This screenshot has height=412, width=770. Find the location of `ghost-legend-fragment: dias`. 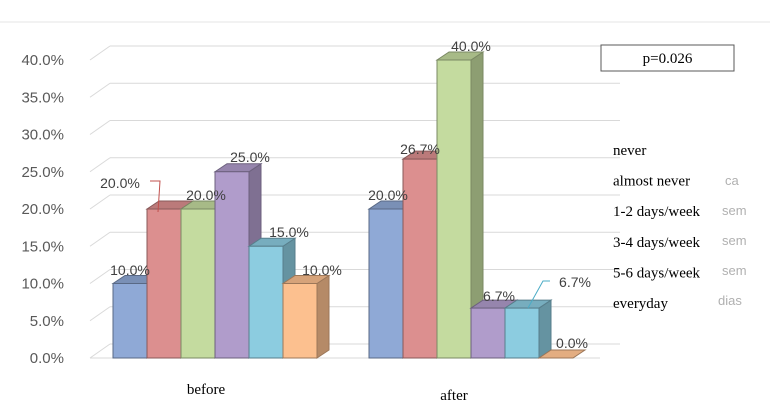

ghost-legend-fragment: dias is located at coordinates (730, 300).